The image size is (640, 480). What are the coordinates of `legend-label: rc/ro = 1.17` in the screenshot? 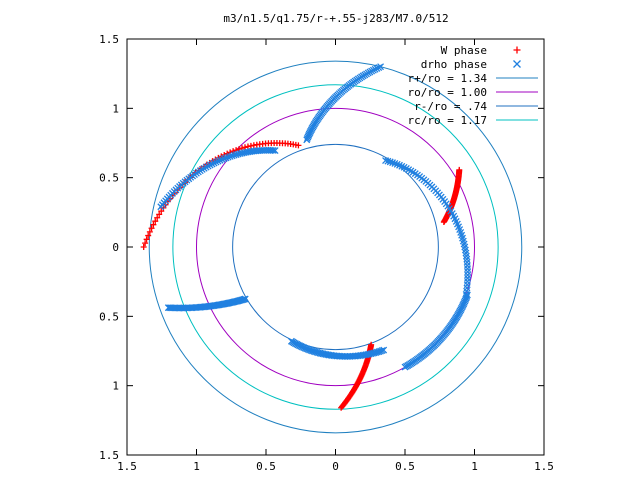 It's located at (447, 120).